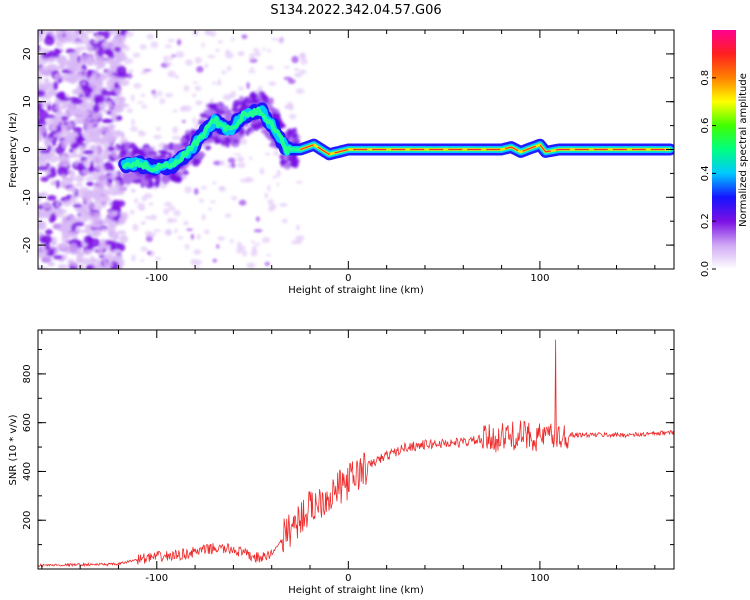  What do you see at coordinates (156, 278) in the screenshot?
I see `spectrogram-x-tick-label: -100` at bounding box center [156, 278].